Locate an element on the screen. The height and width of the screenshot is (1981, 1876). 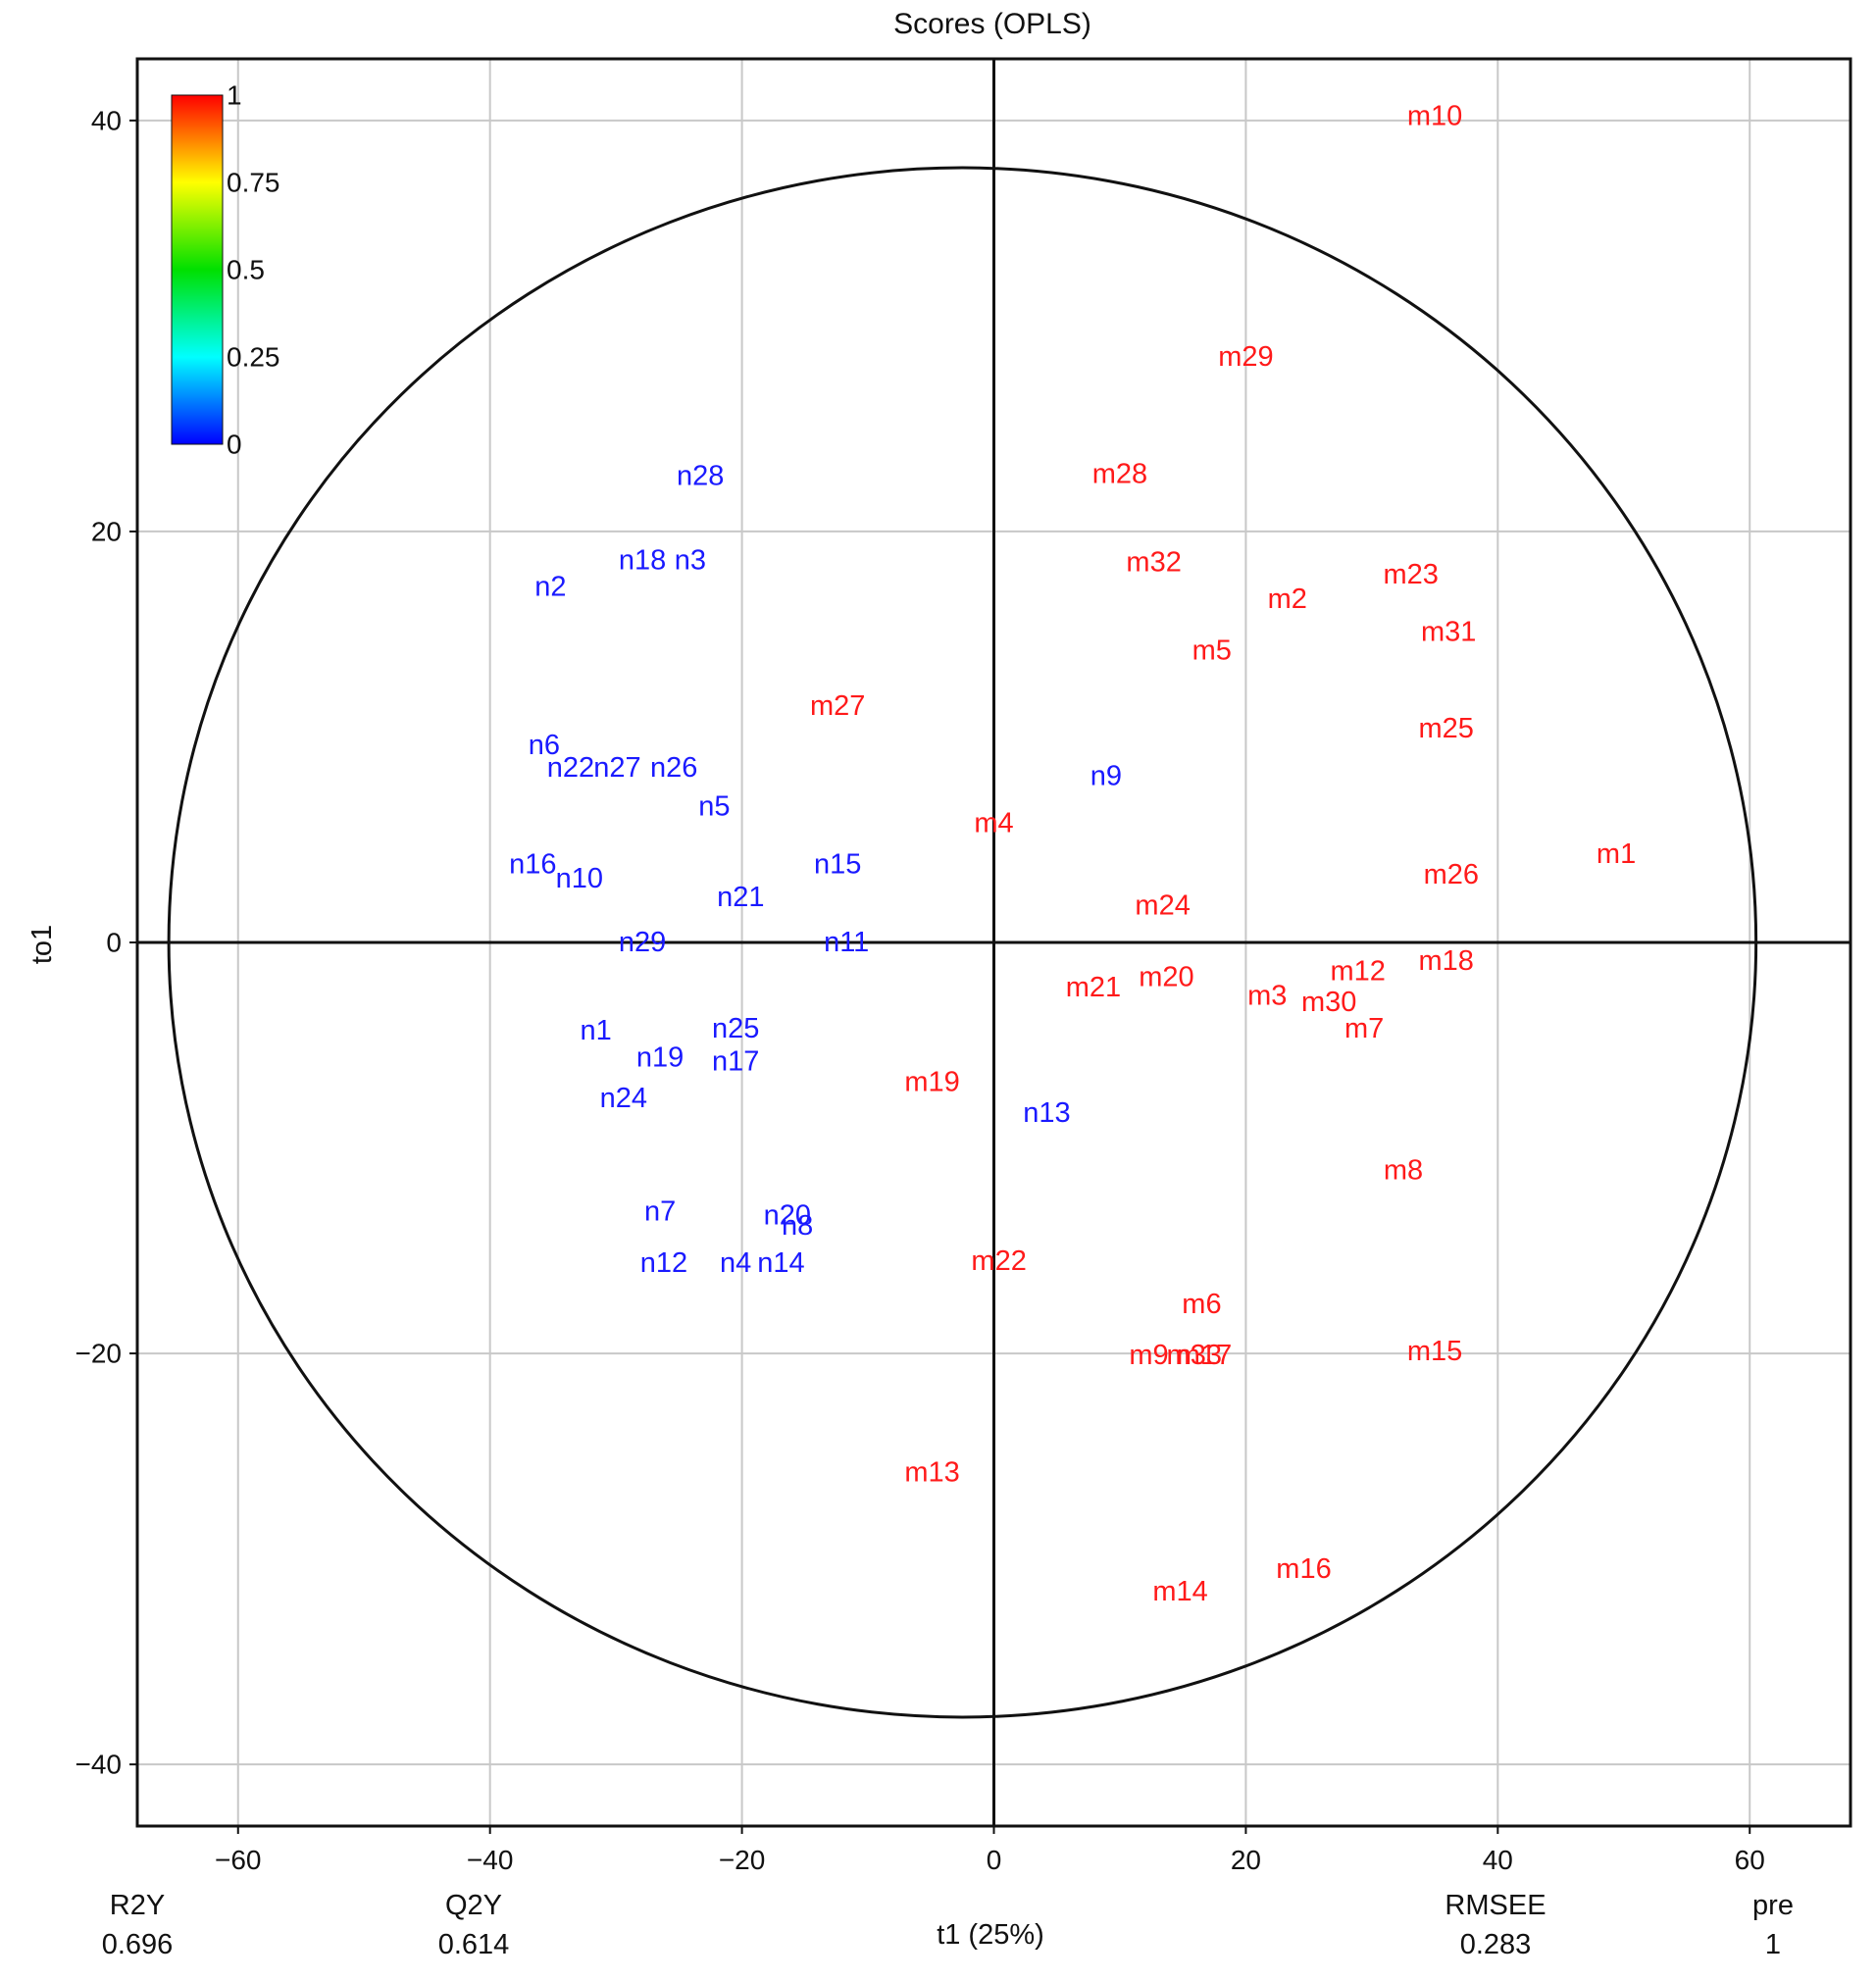
y-tick-label: 0 is located at coordinates (114, 943).